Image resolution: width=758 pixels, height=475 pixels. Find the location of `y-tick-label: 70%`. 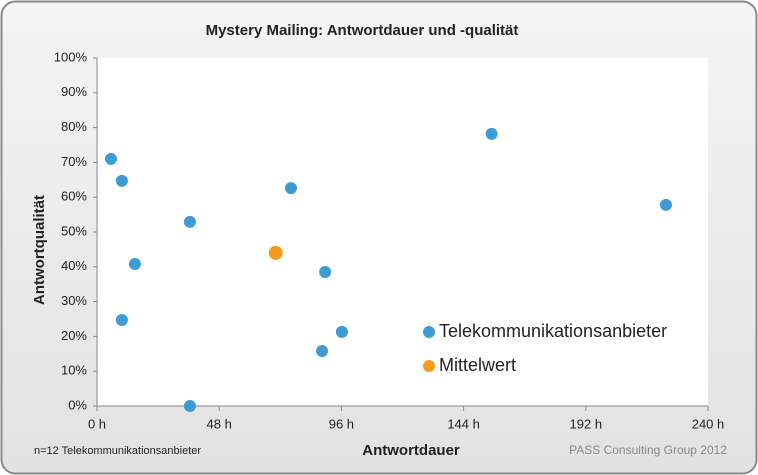

y-tick-label: 70% is located at coordinates (74, 161).